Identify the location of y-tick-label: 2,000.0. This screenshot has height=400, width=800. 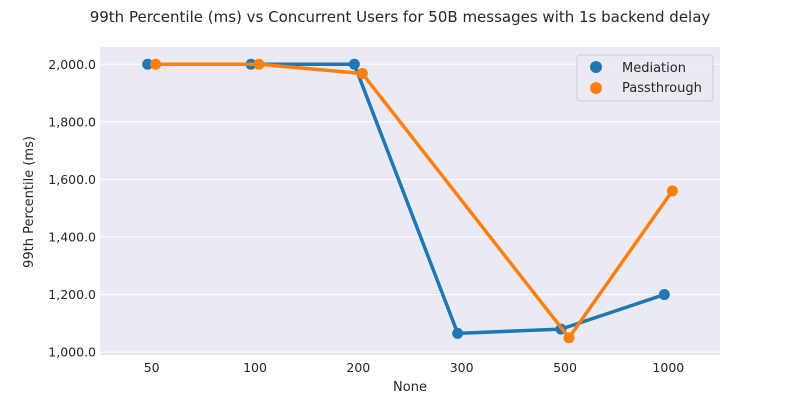
(72, 64).